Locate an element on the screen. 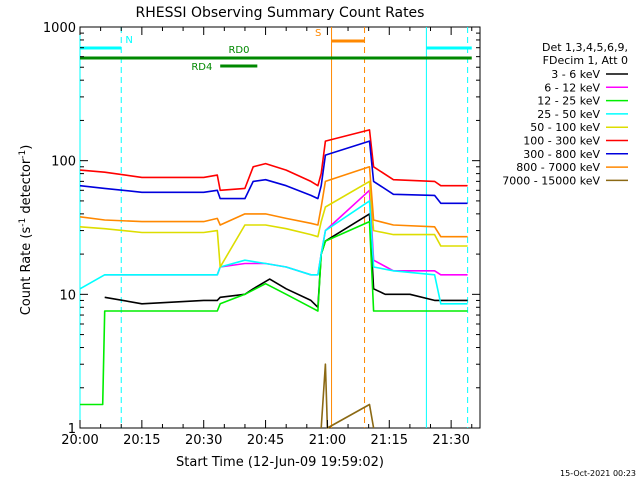  y-tick-label: 100 is located at coordinates (63, 162).